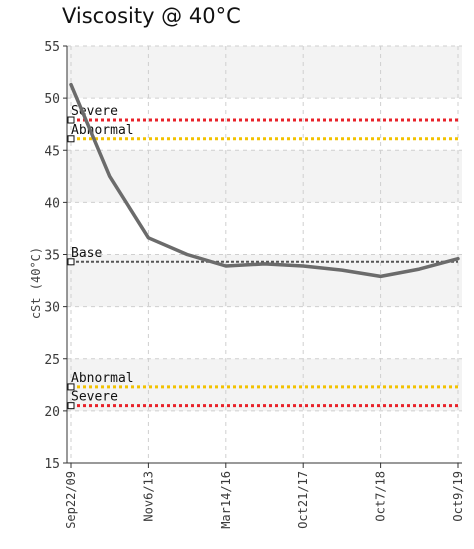 Image resolution: width=474 pixels, height=549 pixels. Describe the element at coordinates (71, 500) in the screenshot. I see `x-tick-label: Sep22/09` at that location.